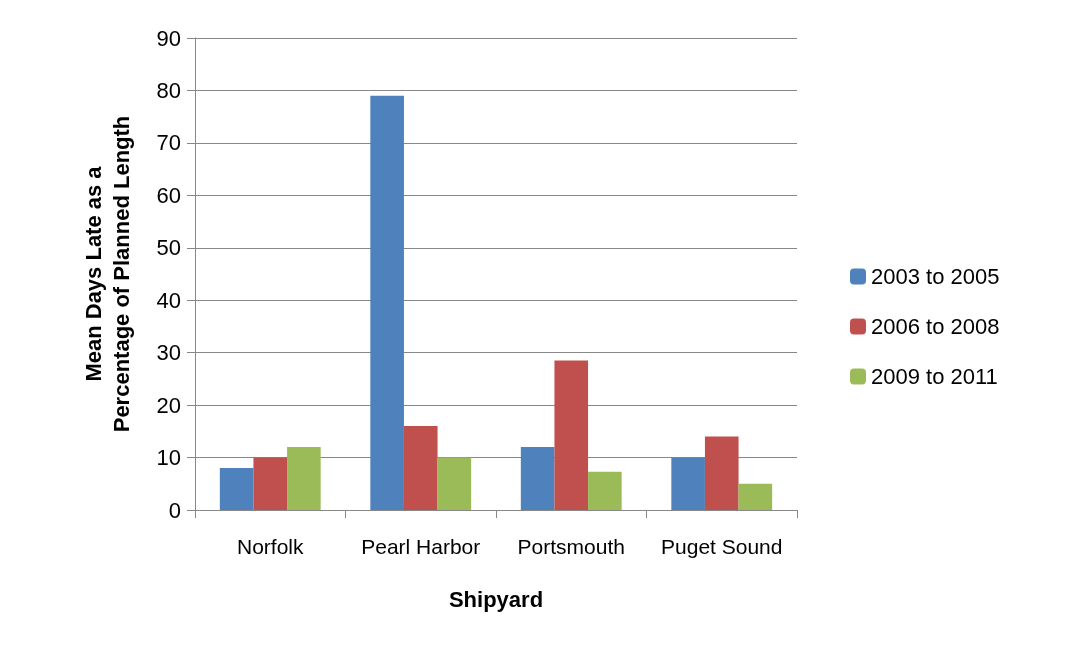  I want to click on y-tick-label: 30, so click(168, 353).